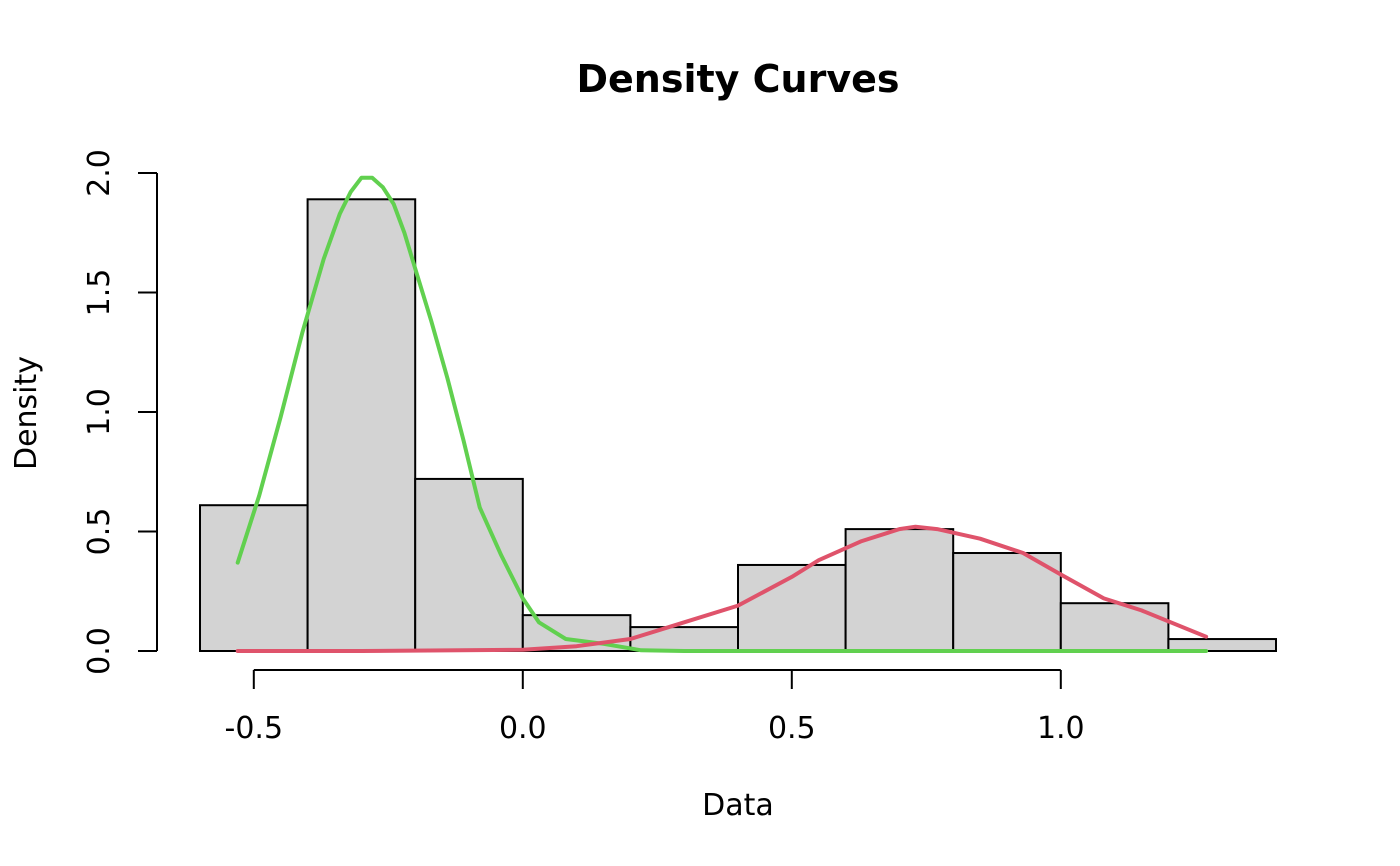 This screenshot has height=866, width=1400. Describe the element at coordinates (737, 79) in the screenshot. I see `chart-title: Density Curves` at that location.